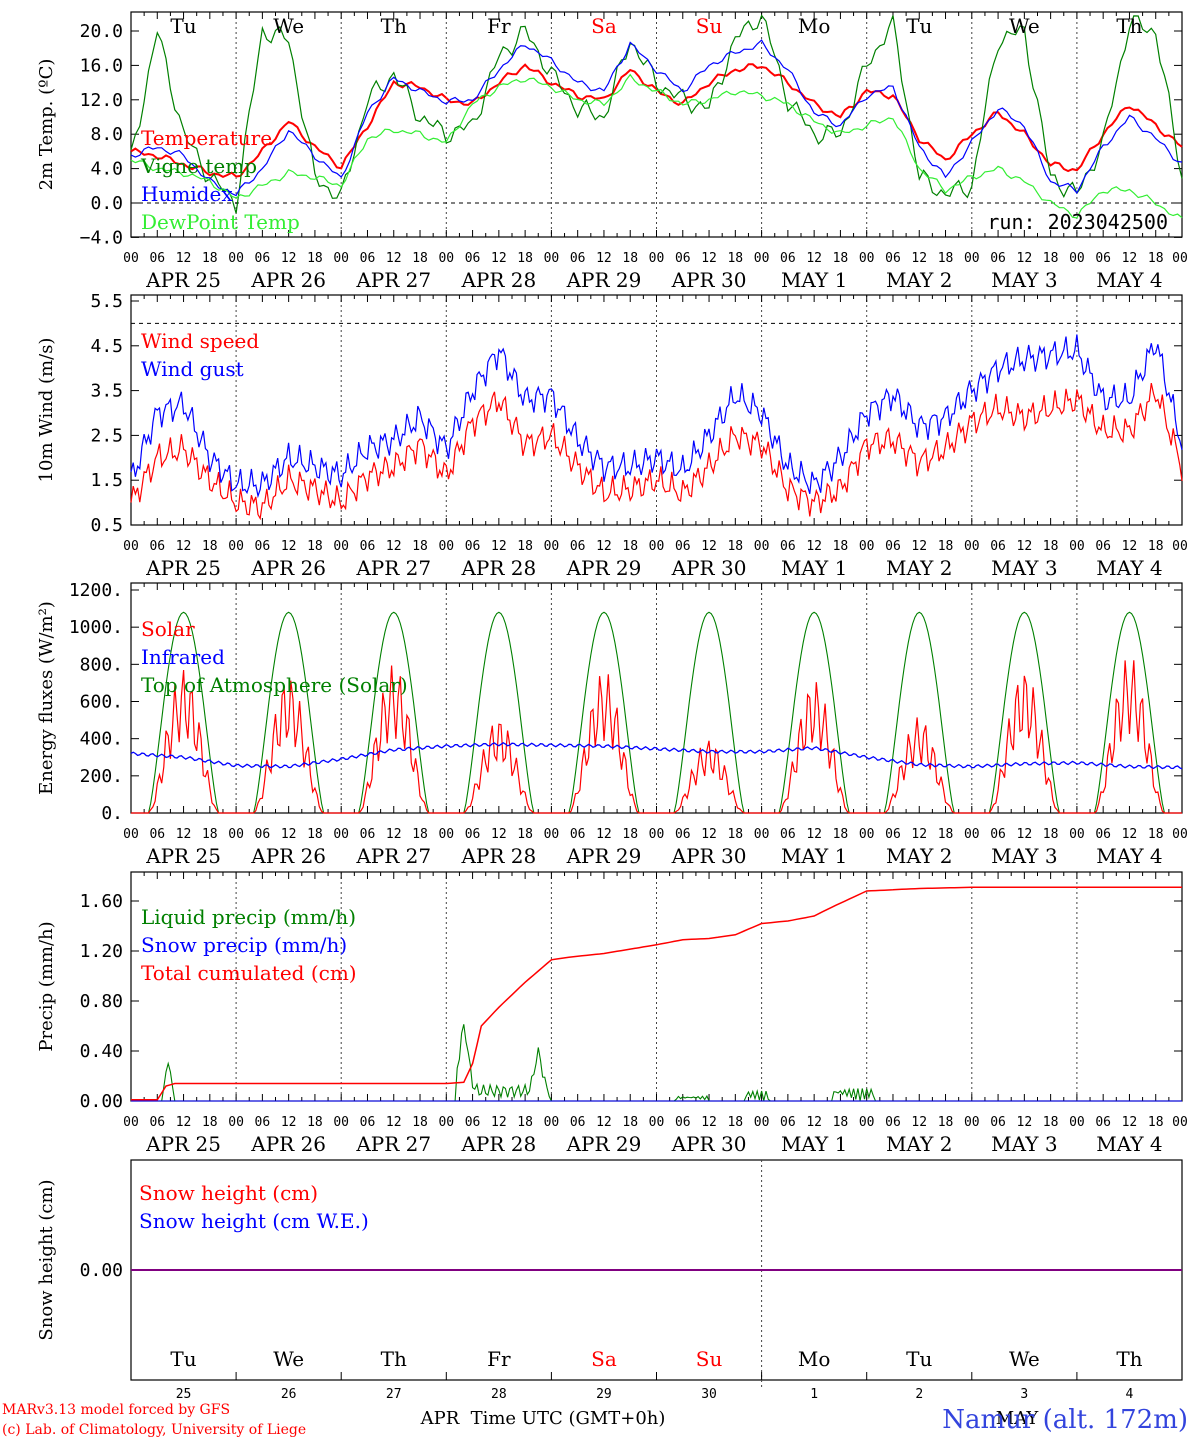 The height and width of the screenshot is (1440, 1194). Describe the element at coordinates (198, 166) in the screenshot. I see `legend-entry: Vigne temp` at that location.